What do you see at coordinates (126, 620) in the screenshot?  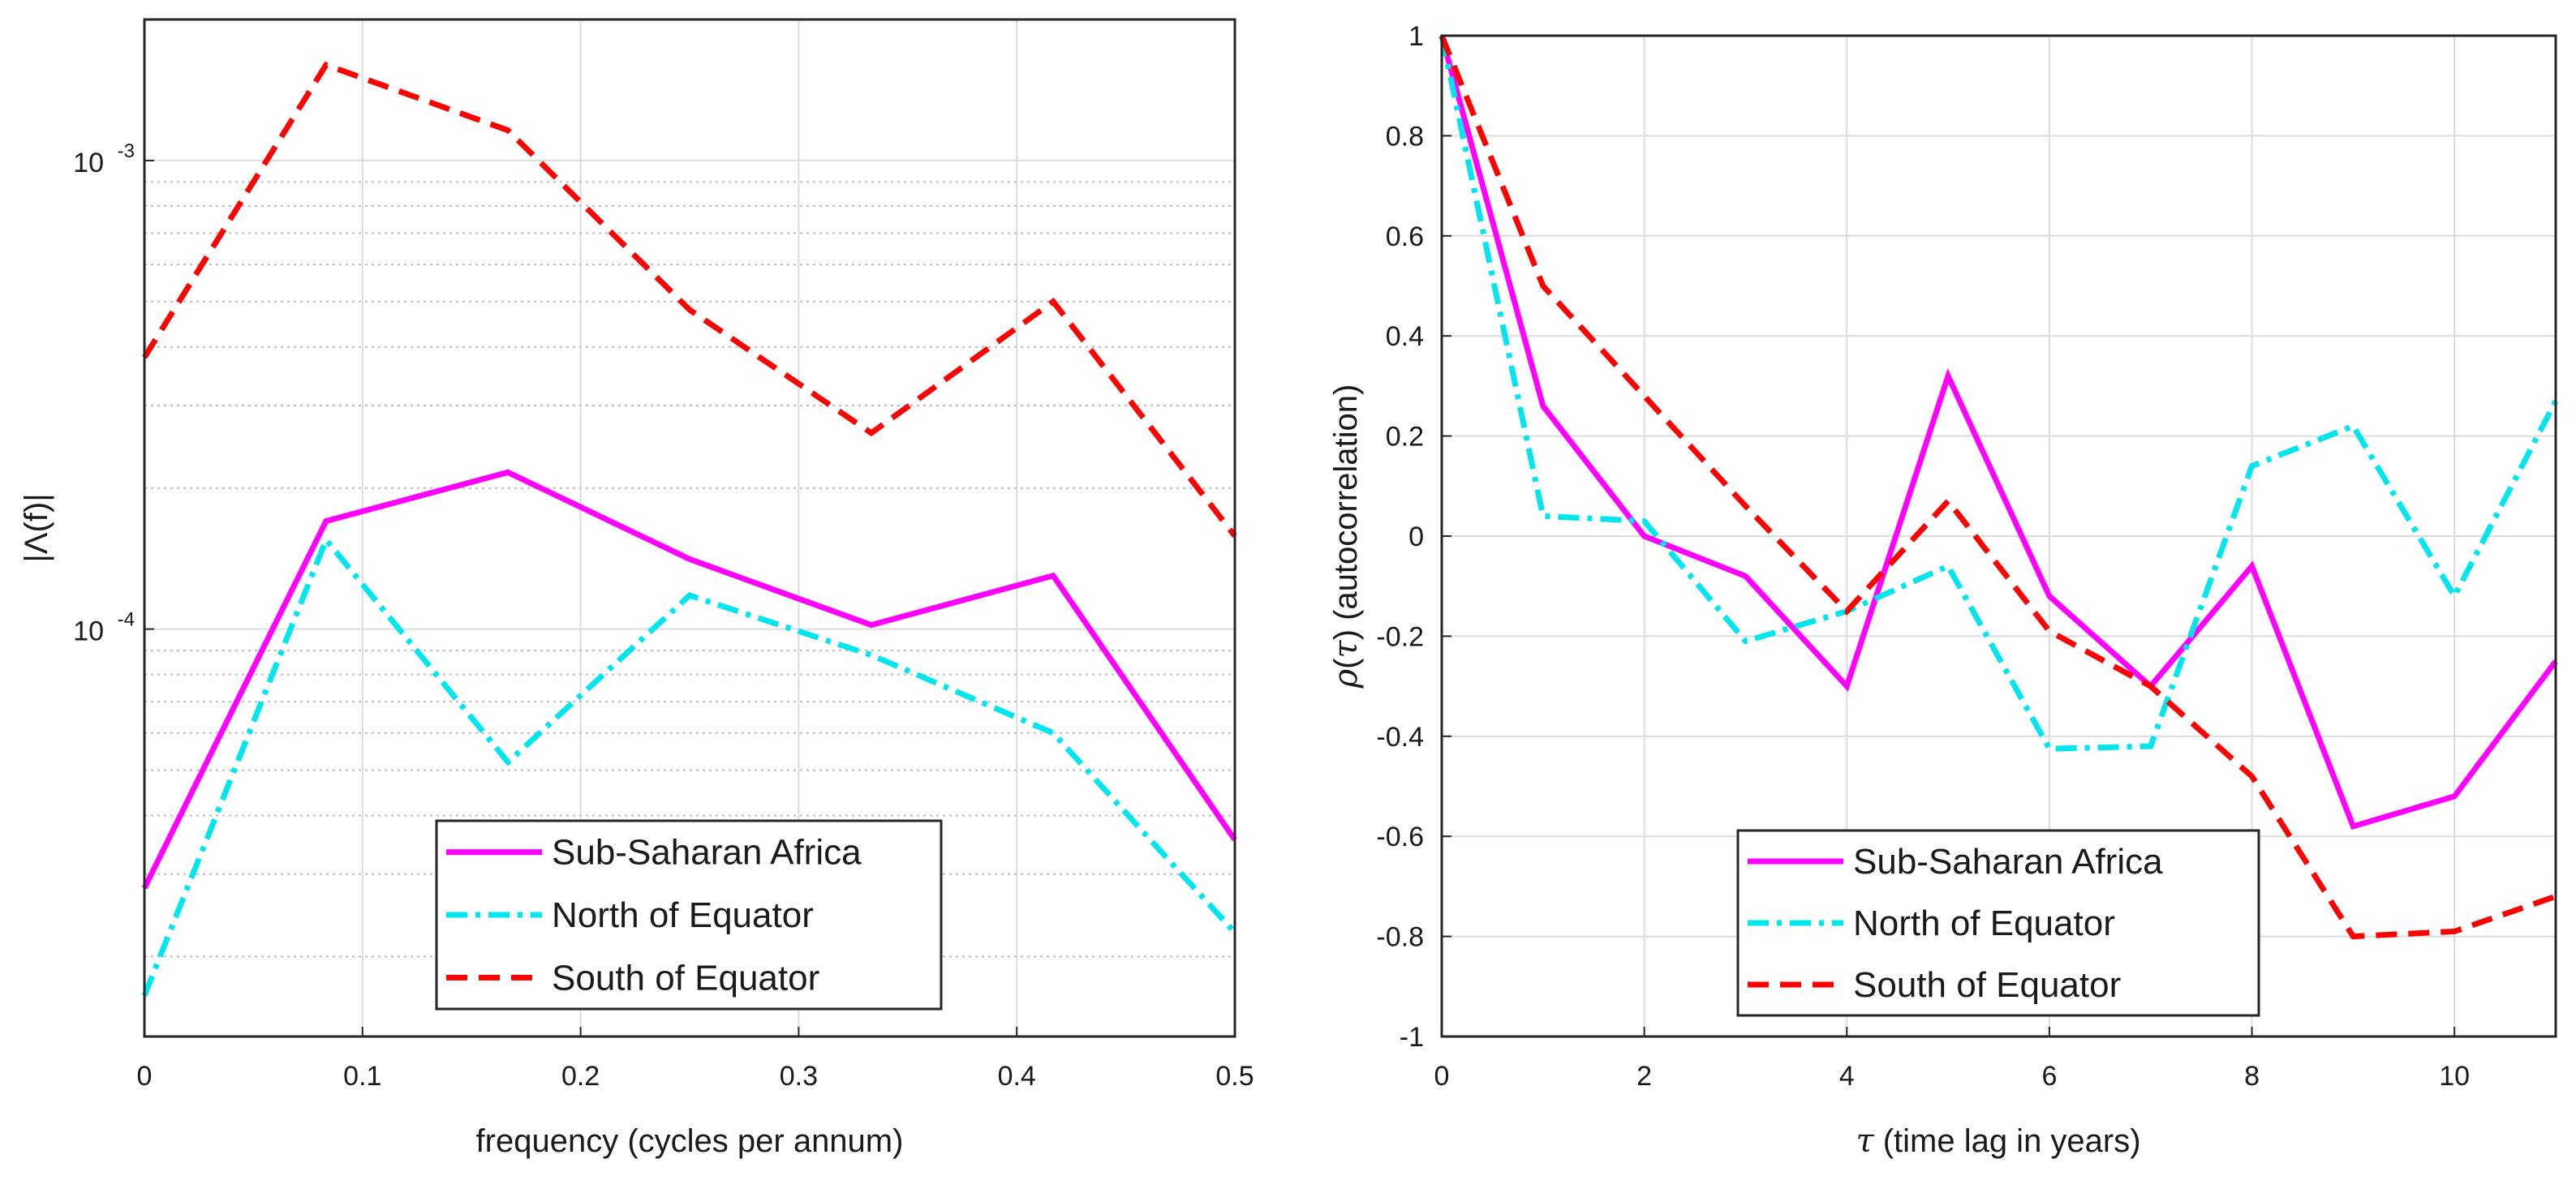 I see `y-tick-exponent: -4` at bounding box center [126, 620].